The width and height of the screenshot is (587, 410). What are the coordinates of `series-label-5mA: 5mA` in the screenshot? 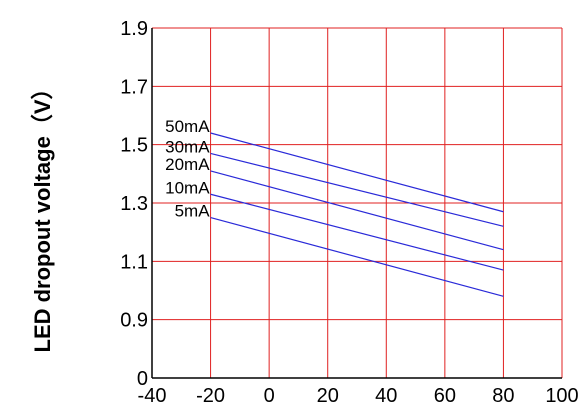 It's located at (193, 211).